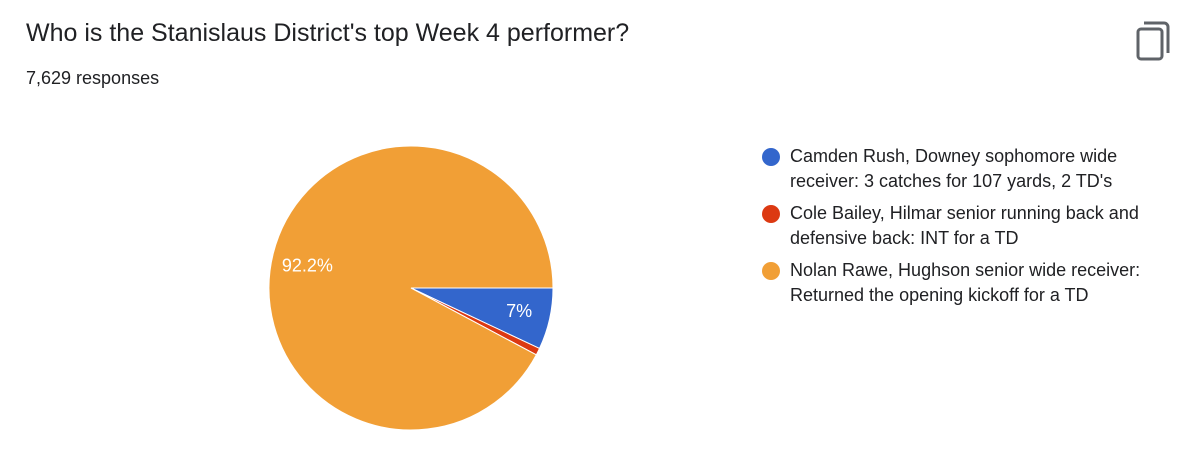 The height and width of the screenshot is (471, 1200). What do you see at coordinates (519, 311) in the screenshot?
I see `slice-label: 7%` at bounding box center [519, 311].